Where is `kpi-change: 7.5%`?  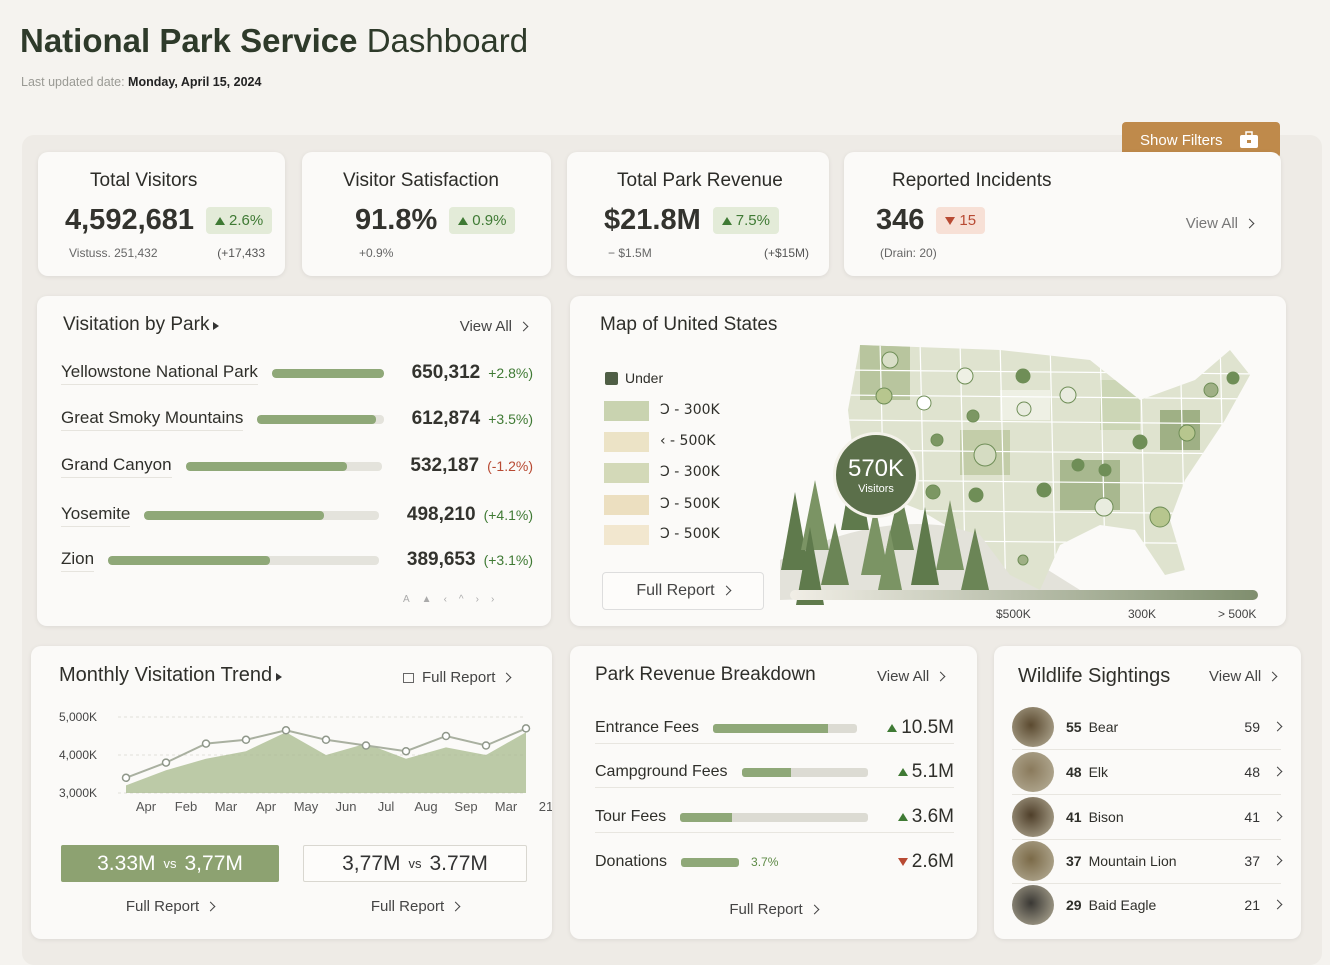 kpi-change: 7.5% is located at coordinates (745, 220).